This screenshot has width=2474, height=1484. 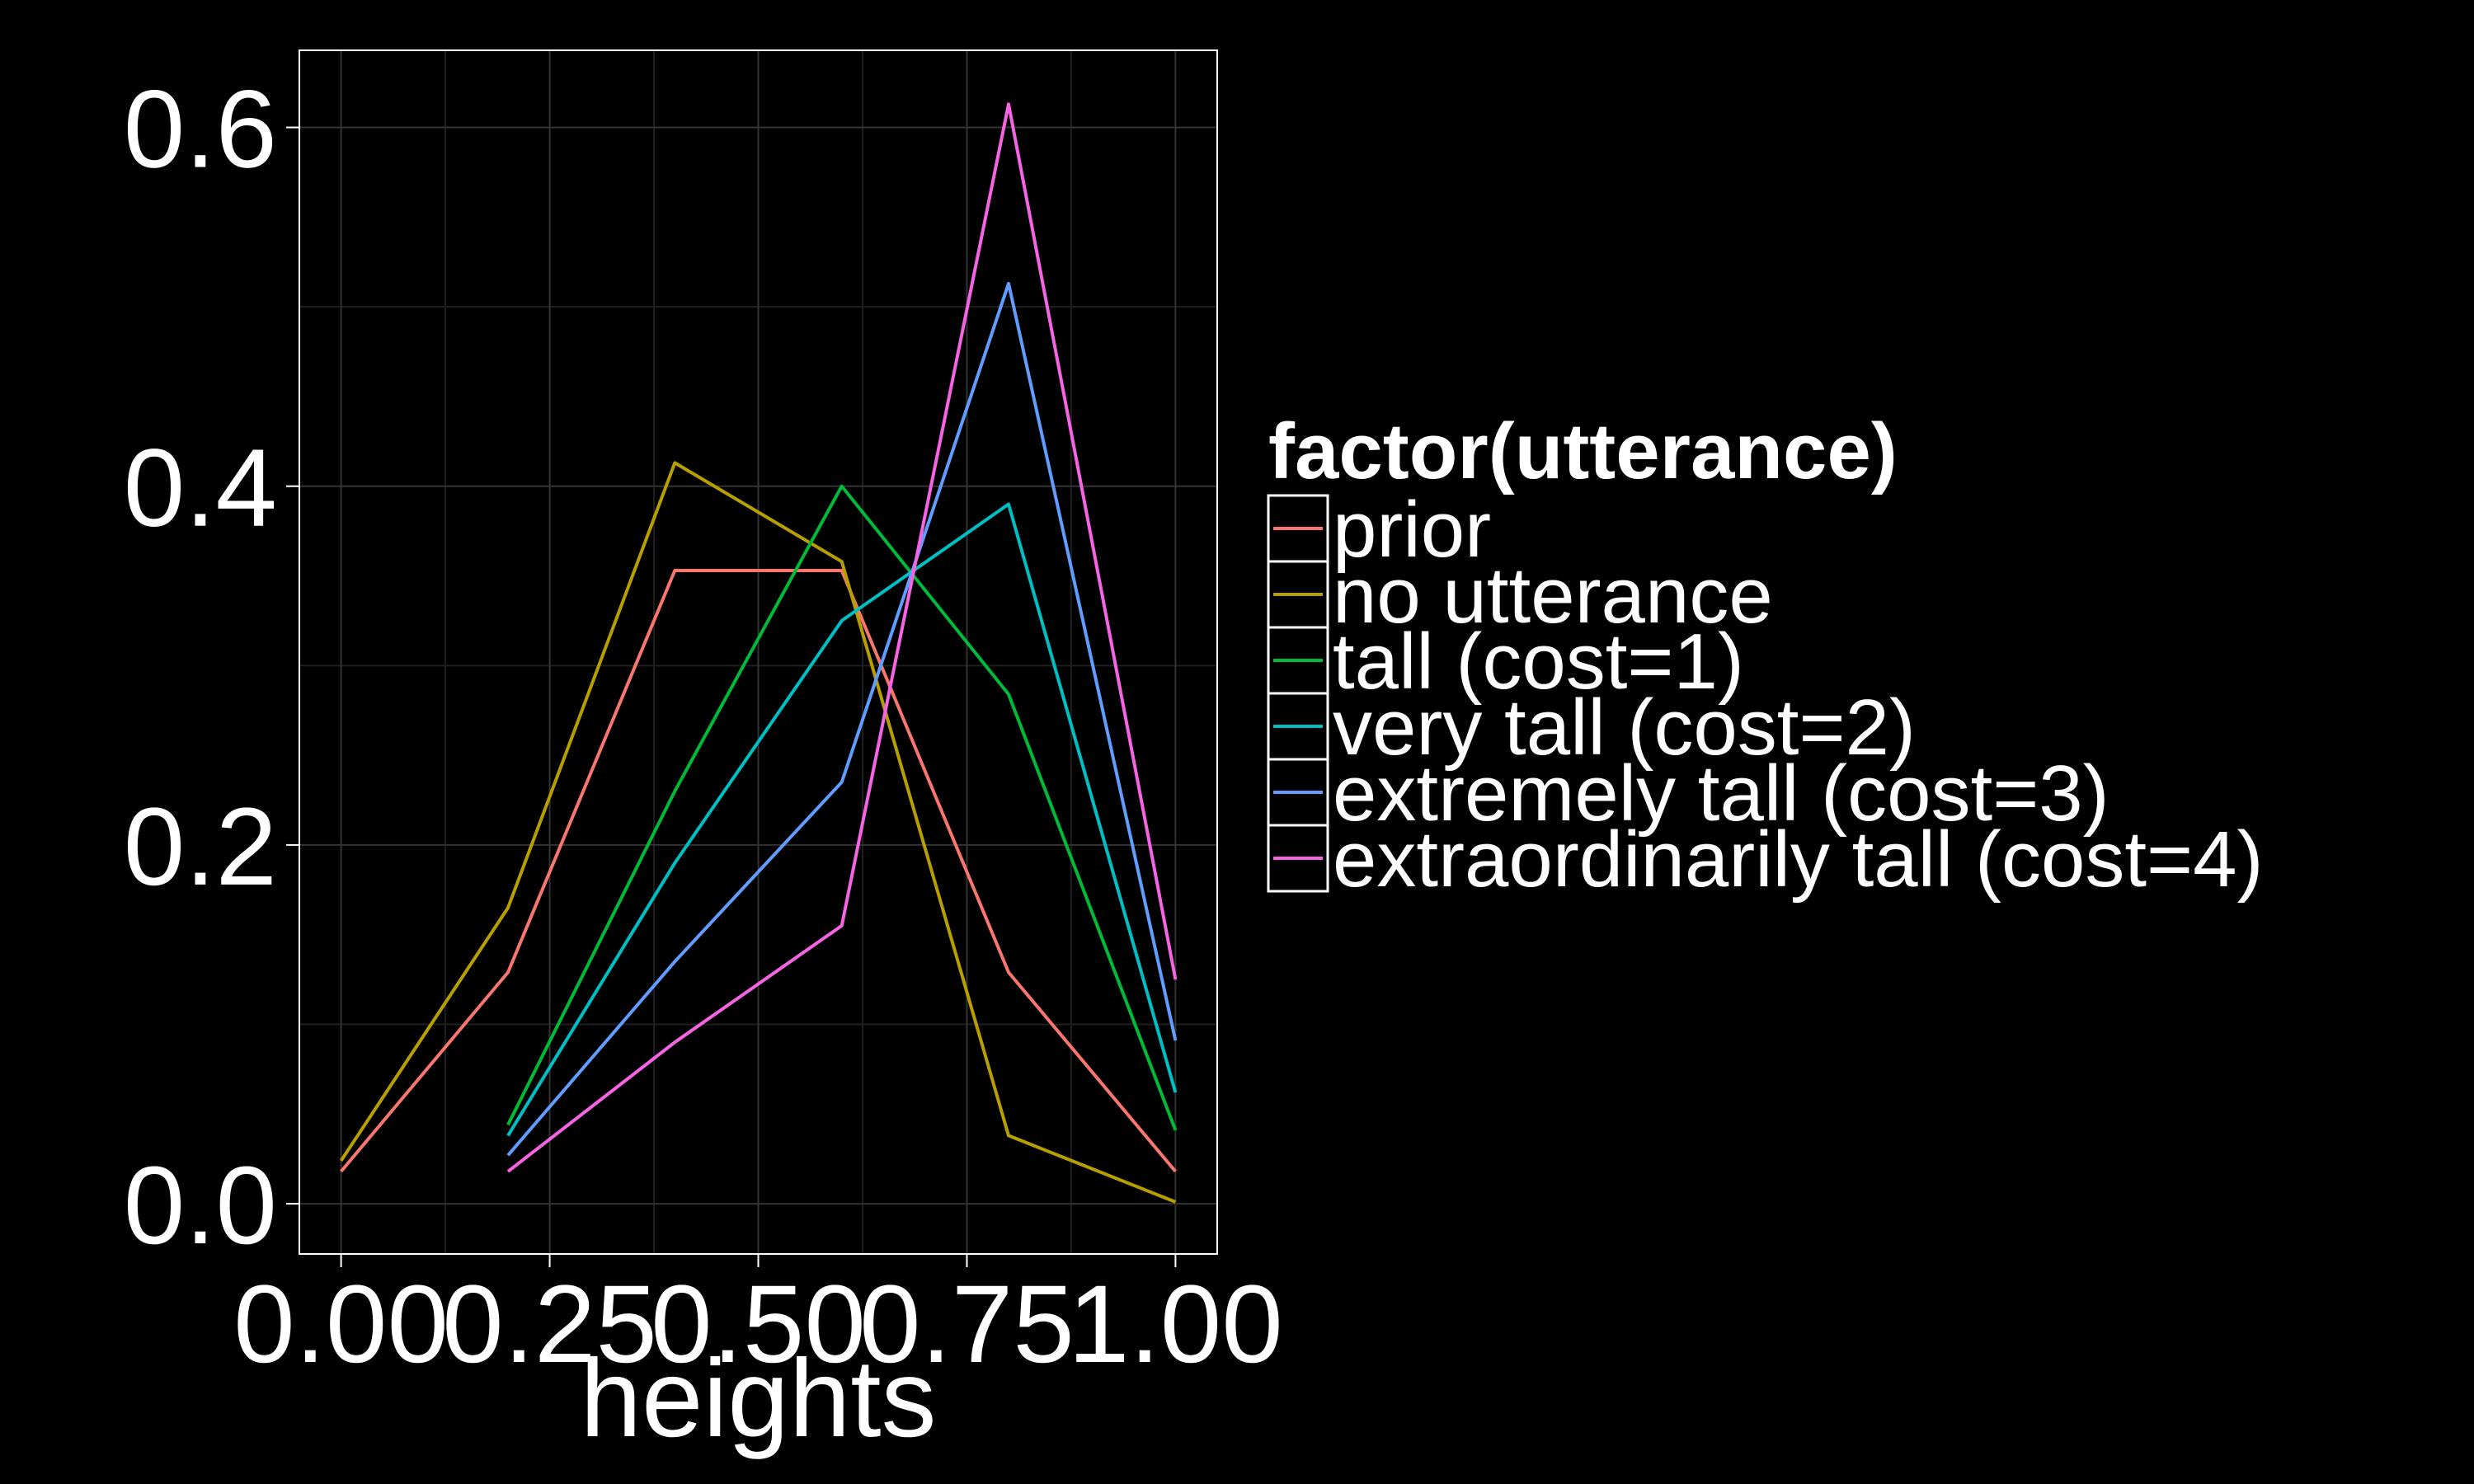 I want to click on legend-label-extremely-tall-cost-3: extremely tall (cost=3), so click(x=1721, y=793).